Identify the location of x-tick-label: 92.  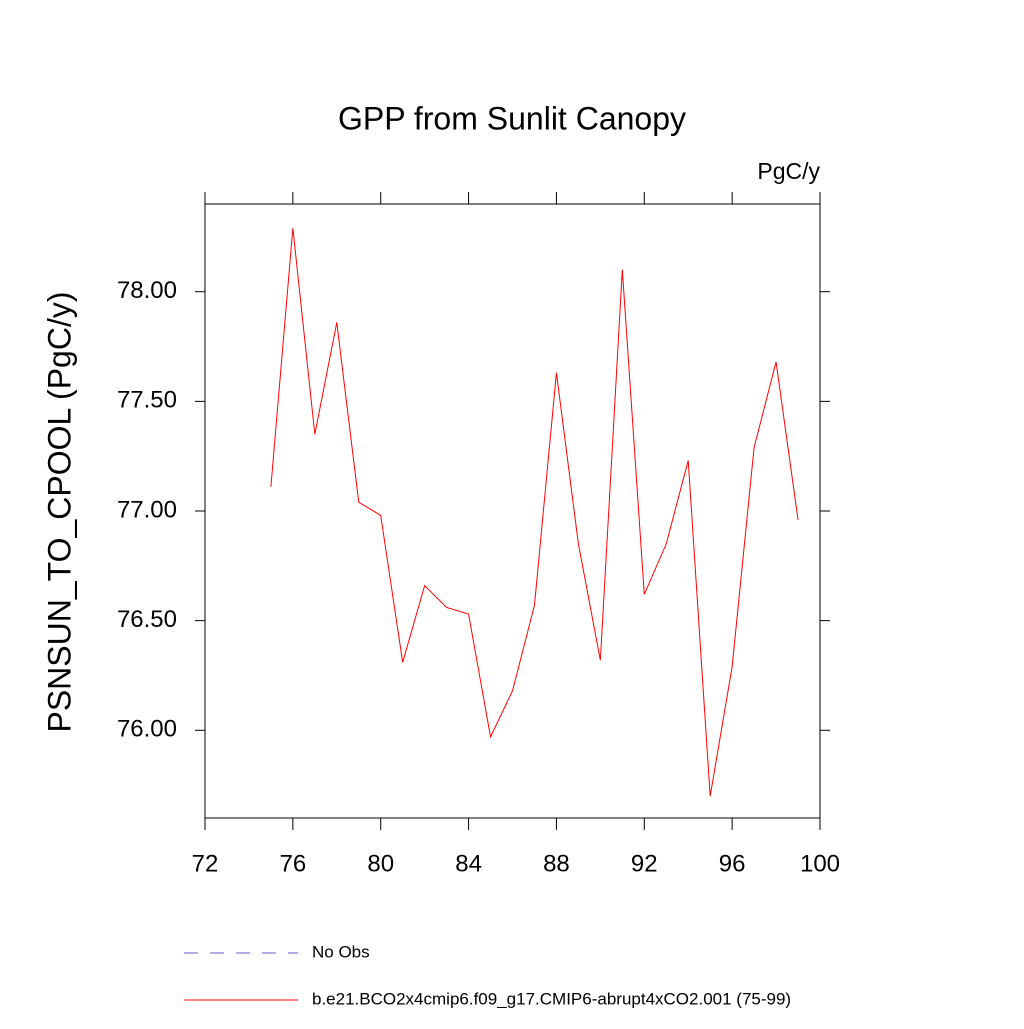
(644, 863).